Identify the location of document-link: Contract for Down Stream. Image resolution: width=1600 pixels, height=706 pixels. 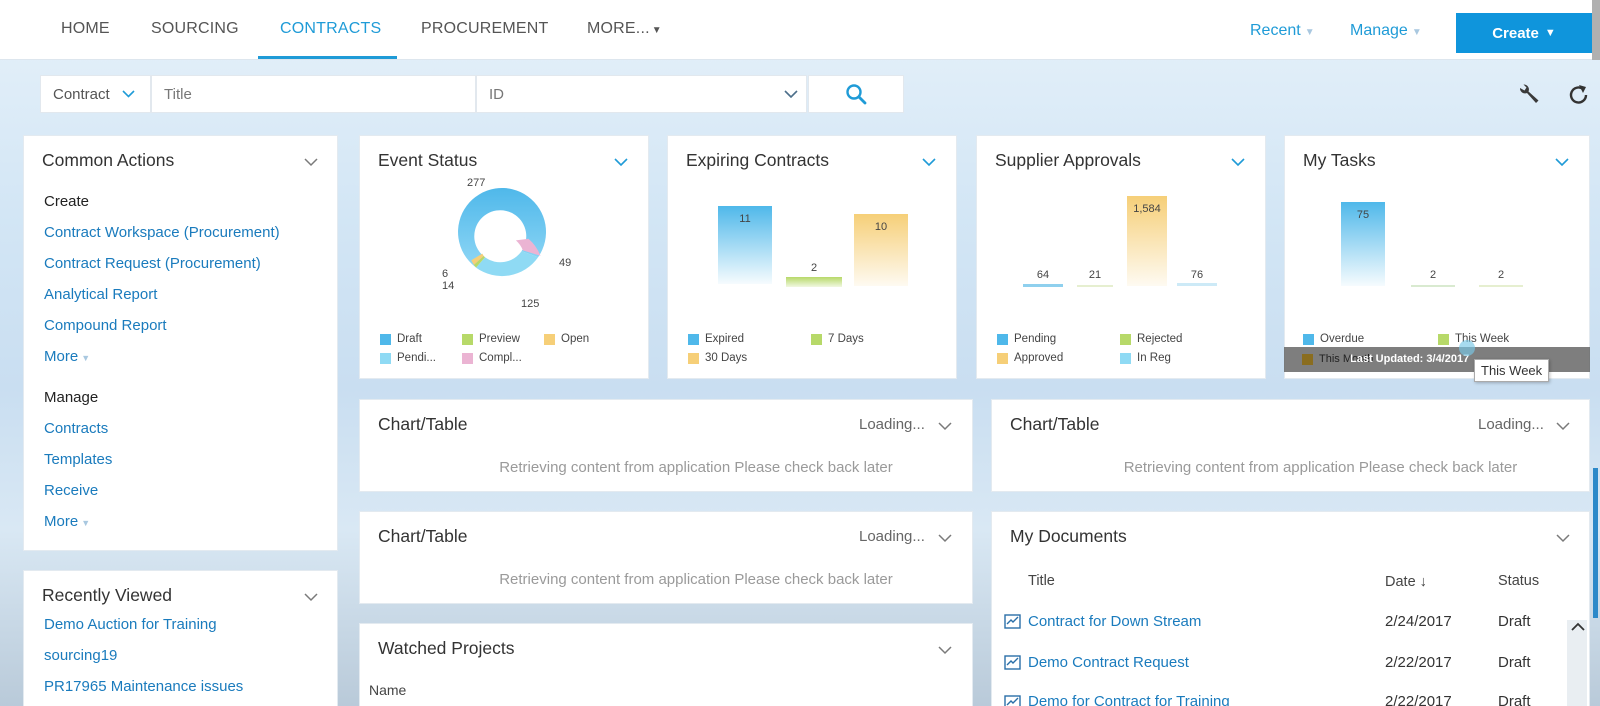
(1115, 621).